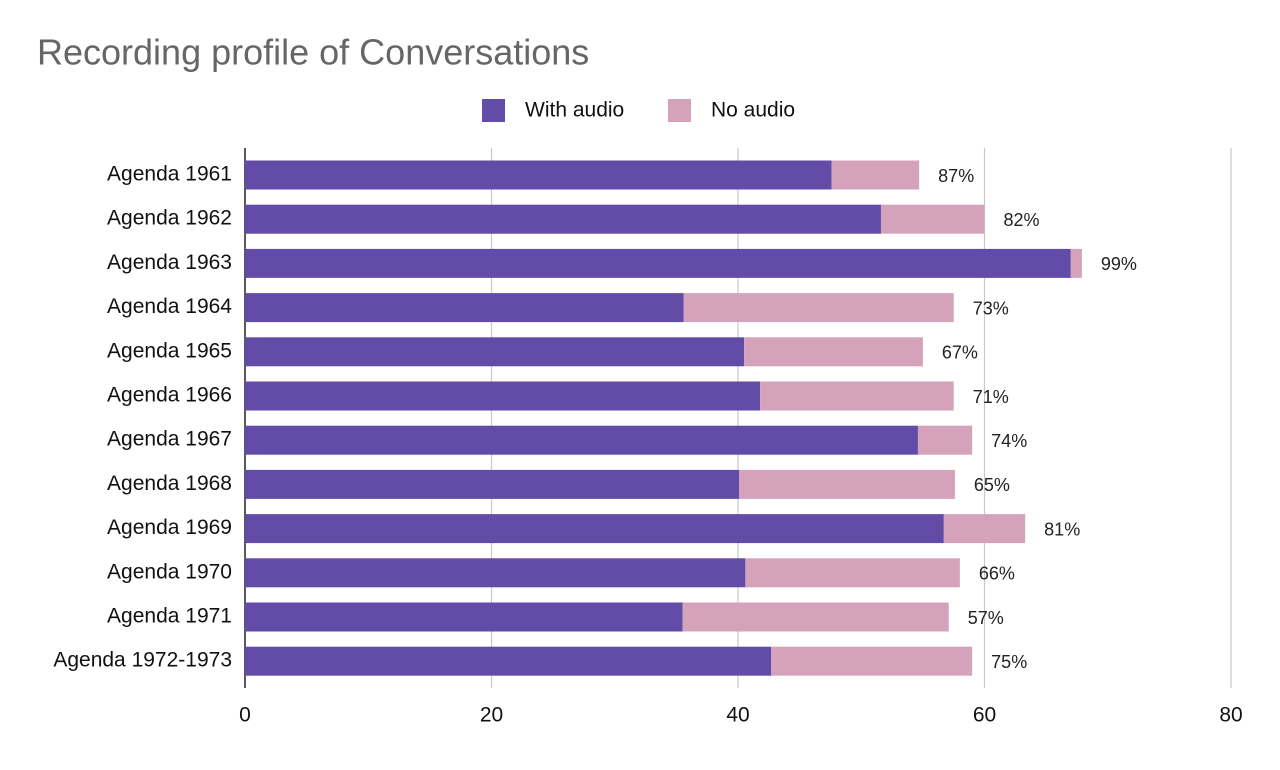 Image resolution: width=1280 pixels, height=770 pixels. Describe the element at coordinates (1230, 715) in the screenshot. I see `x-tick-label: 80` at that location.